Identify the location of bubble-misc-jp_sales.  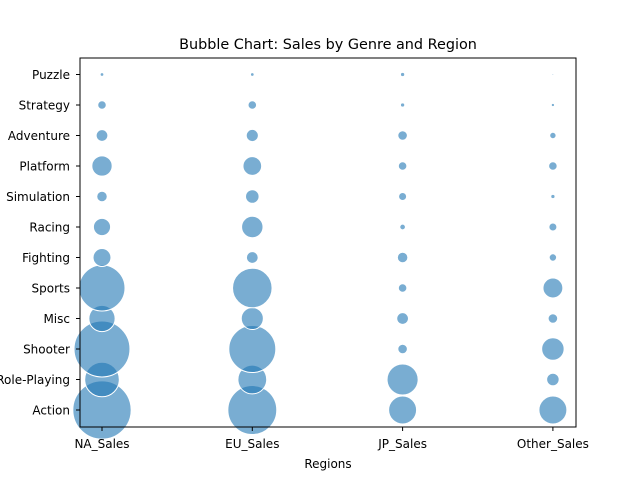
(402, 318).